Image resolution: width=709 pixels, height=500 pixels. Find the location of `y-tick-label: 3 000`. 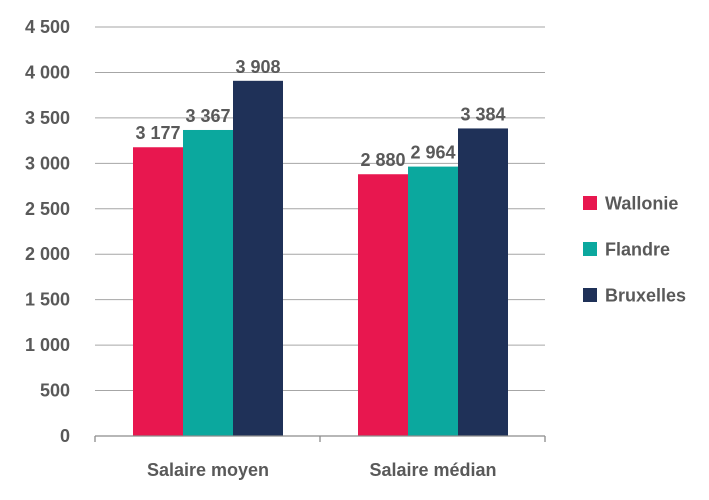

y-tick-label: 3 000 is located at coordinates (47, 163).